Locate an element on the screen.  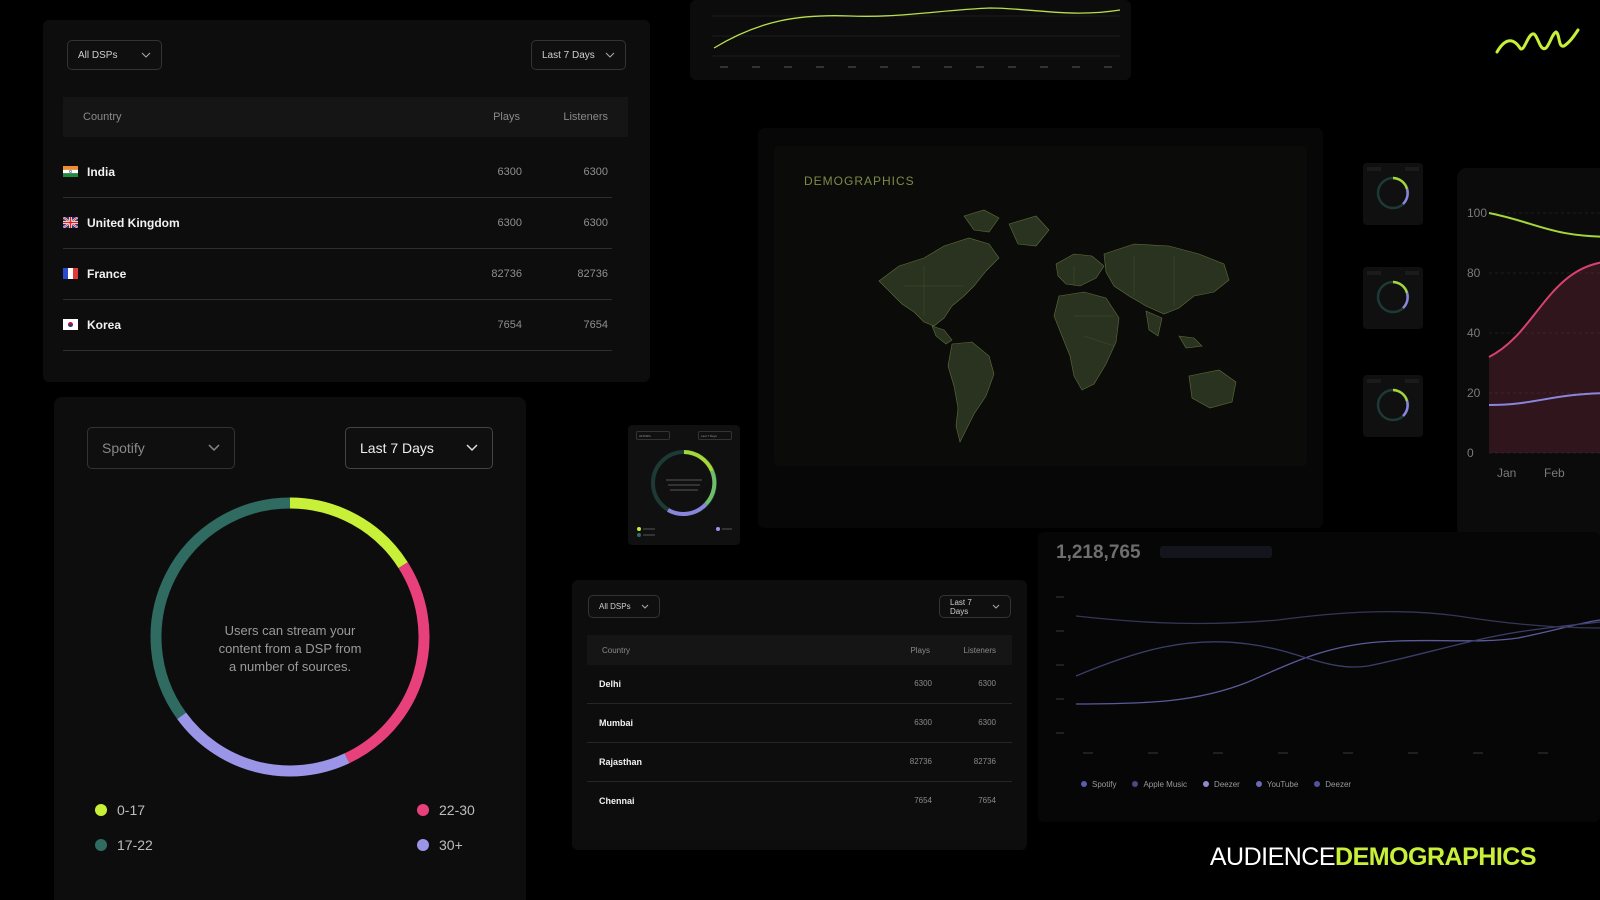
table-row: France 82736 82736 is located at coordinates (337, 274).